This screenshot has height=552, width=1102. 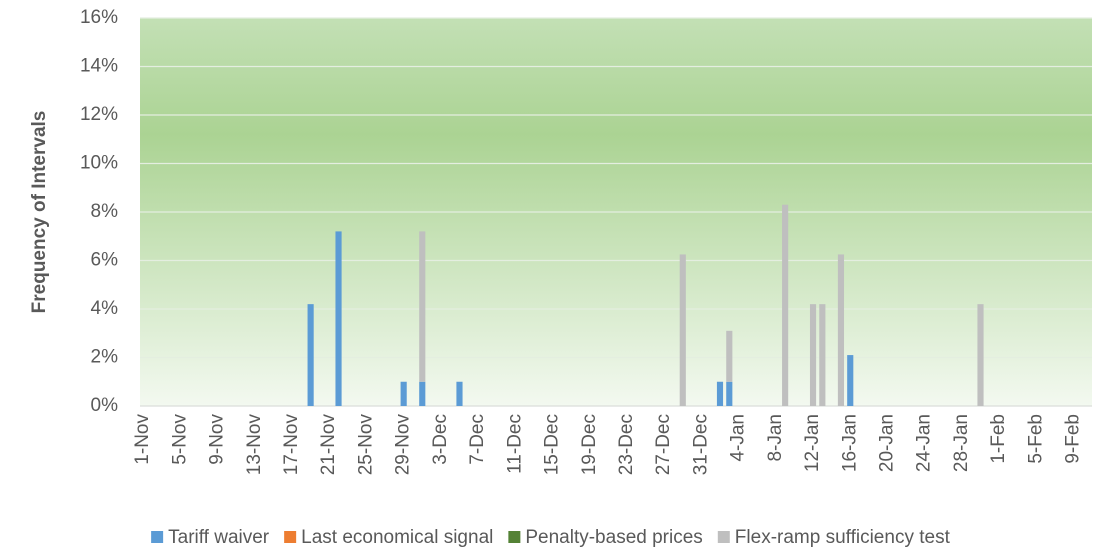 What do you see at coordinates (886, 443) in the screenshot?
I see `x-tick-label: 20-Jan` at bounding box center [886, 443].